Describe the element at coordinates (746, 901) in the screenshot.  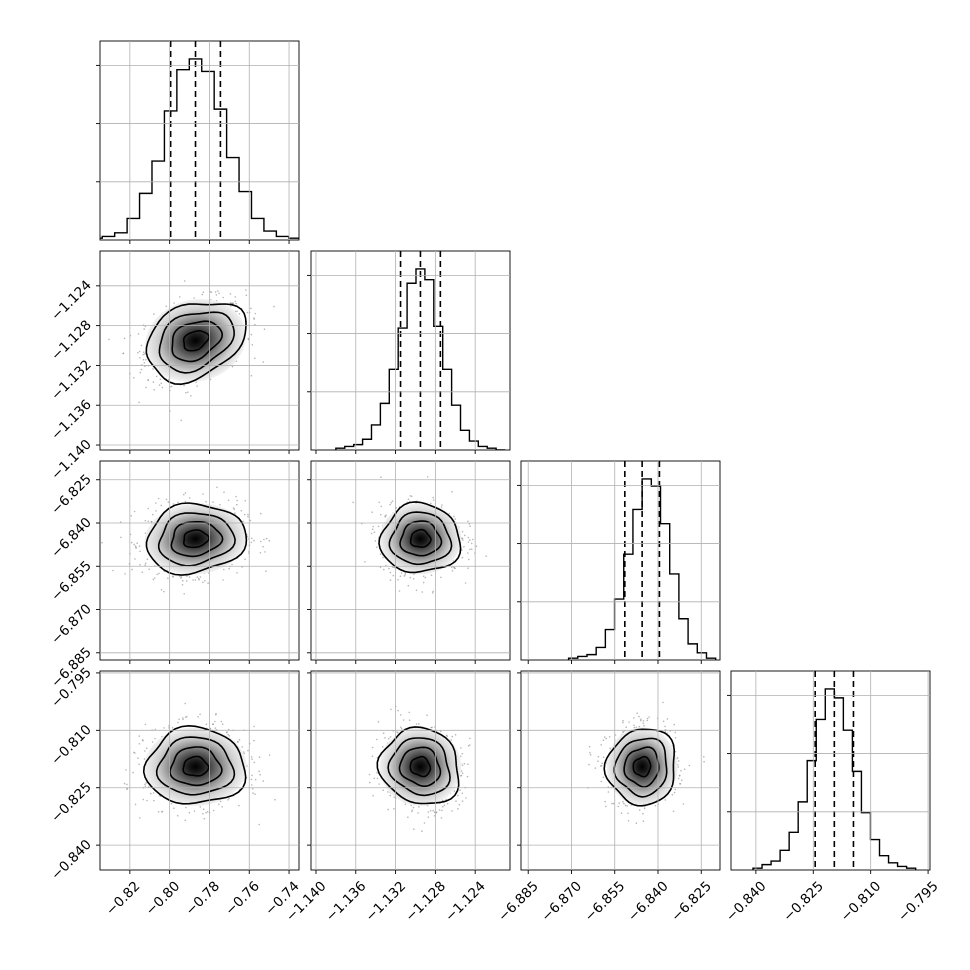
I see `x-tick-label: −0.840` at that location.